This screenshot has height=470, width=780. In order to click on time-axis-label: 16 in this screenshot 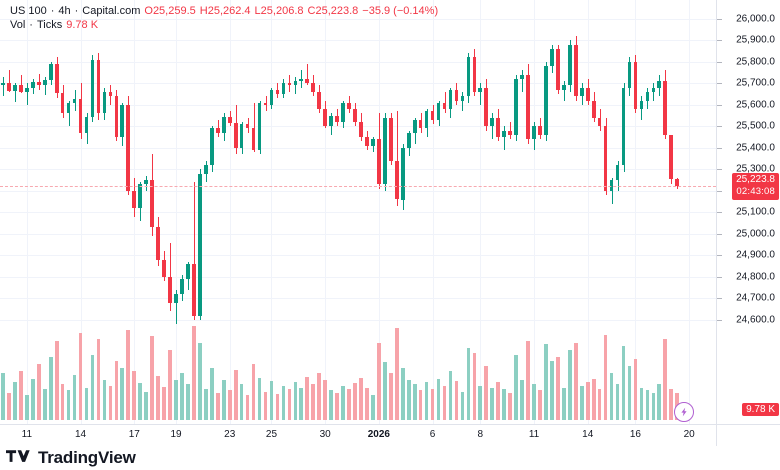, I will do `click(635, 434)`.